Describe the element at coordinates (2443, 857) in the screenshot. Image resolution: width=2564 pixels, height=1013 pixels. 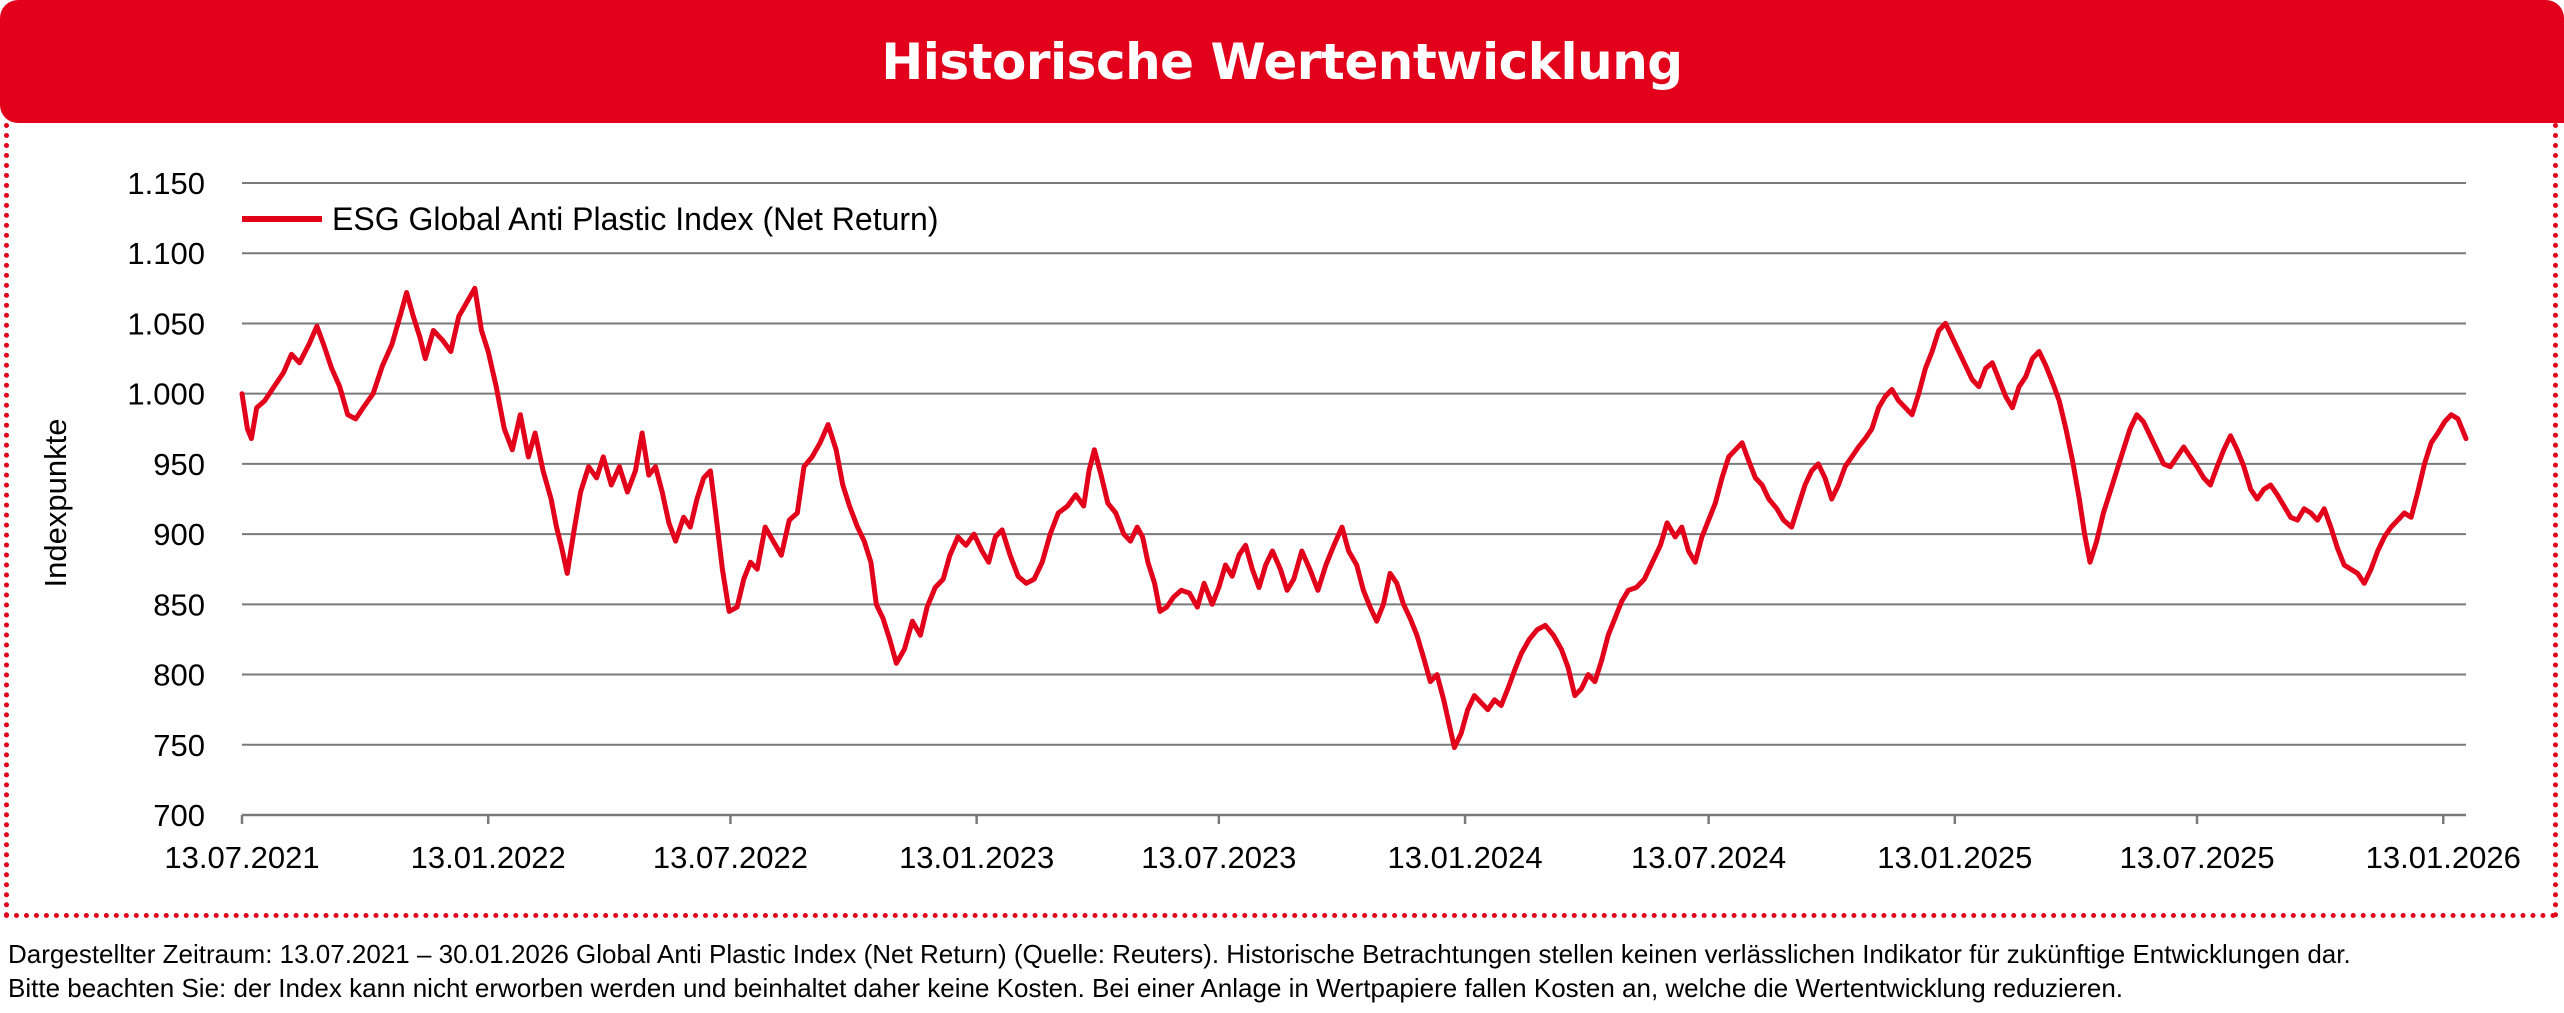
I see `x-tick-label: 13.01.2026` at that location.